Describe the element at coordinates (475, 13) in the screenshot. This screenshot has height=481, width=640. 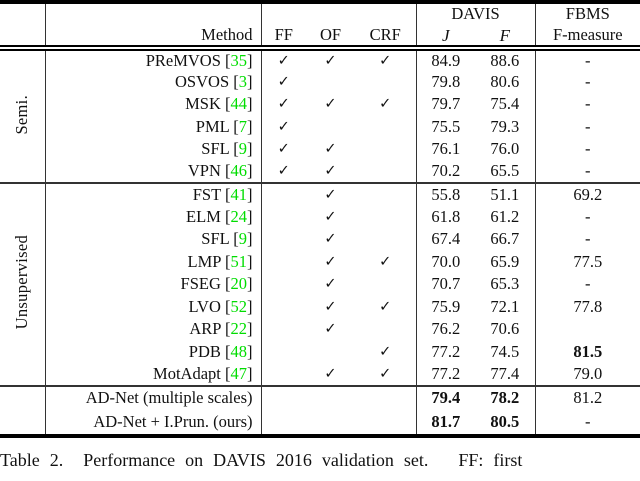
I see `davis-column-header: DAVIS` at that location.